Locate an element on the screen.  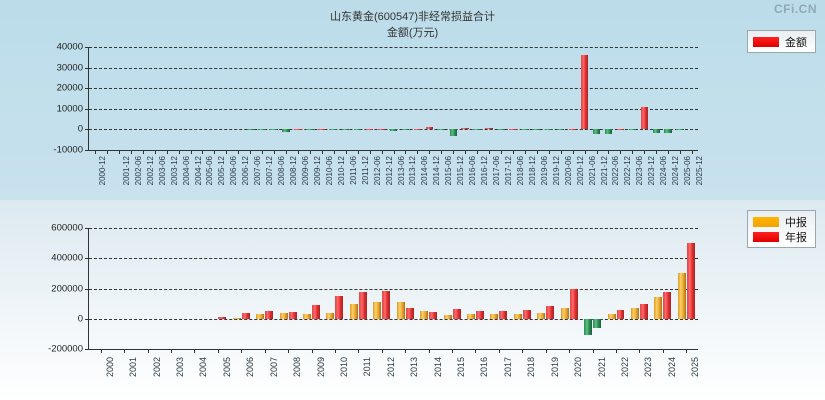
x-axis-label: 2010-06 is located at coordinates (329, 171).